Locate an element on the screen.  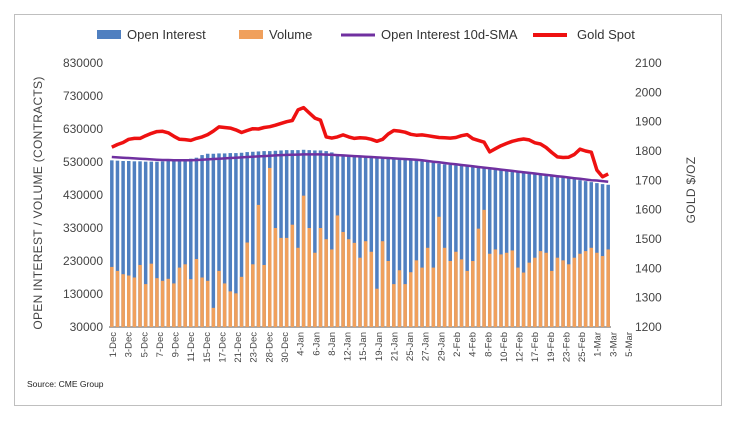
x-tick-label: 29-Jan is located at coordinates (441, 346).